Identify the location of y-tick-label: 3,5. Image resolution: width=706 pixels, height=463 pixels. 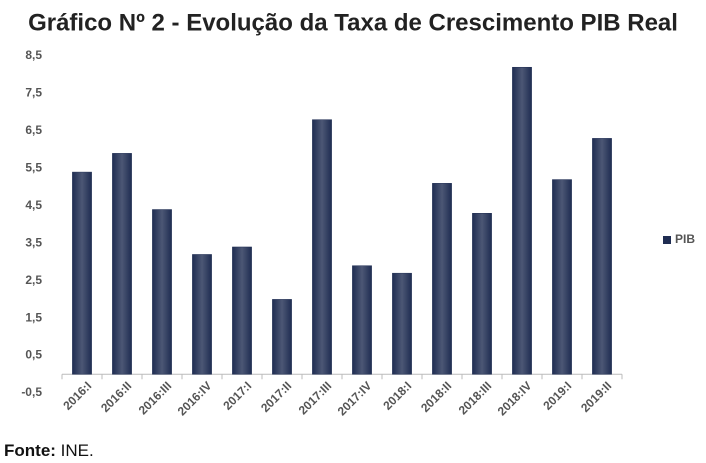
(33, 242).